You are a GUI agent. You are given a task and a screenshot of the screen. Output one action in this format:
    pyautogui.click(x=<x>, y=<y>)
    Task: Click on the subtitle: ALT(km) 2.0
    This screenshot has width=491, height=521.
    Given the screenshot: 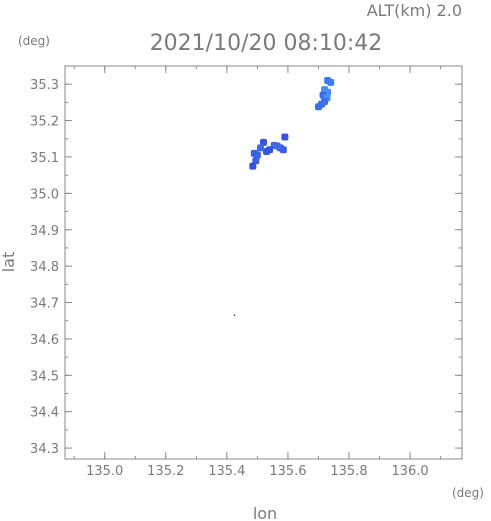 What is the action you would take?
    pyautogui.click(x=414, y=10)
    